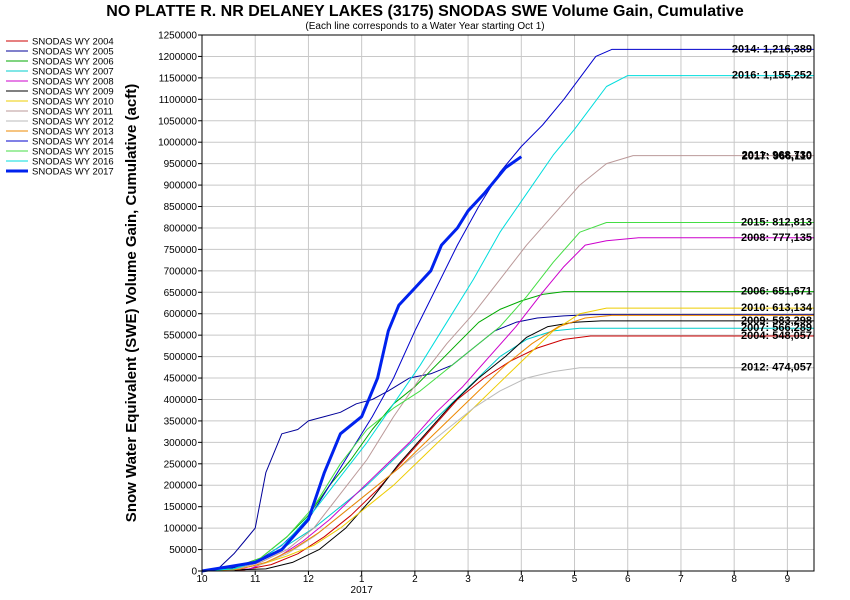 The height and width of the screenshot is (600, 850). Describe the element at coordinates (181, 314) in the screenshot. I see `y-tick-label: 600000` at that location.